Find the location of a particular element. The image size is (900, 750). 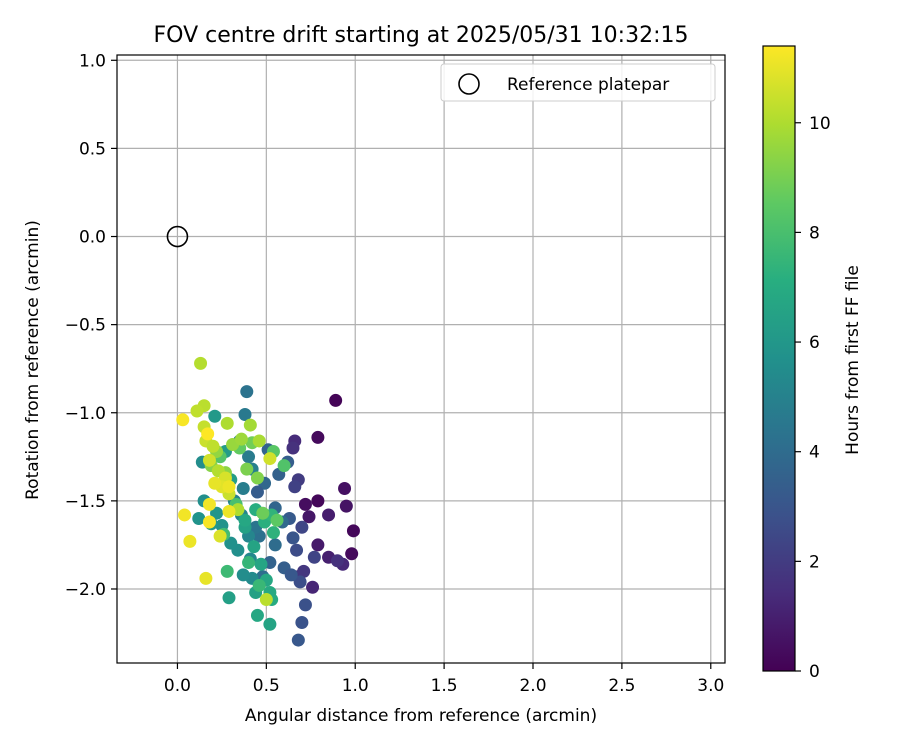

colorbar-tick-label: 2 is located at coordinates (814, 562).